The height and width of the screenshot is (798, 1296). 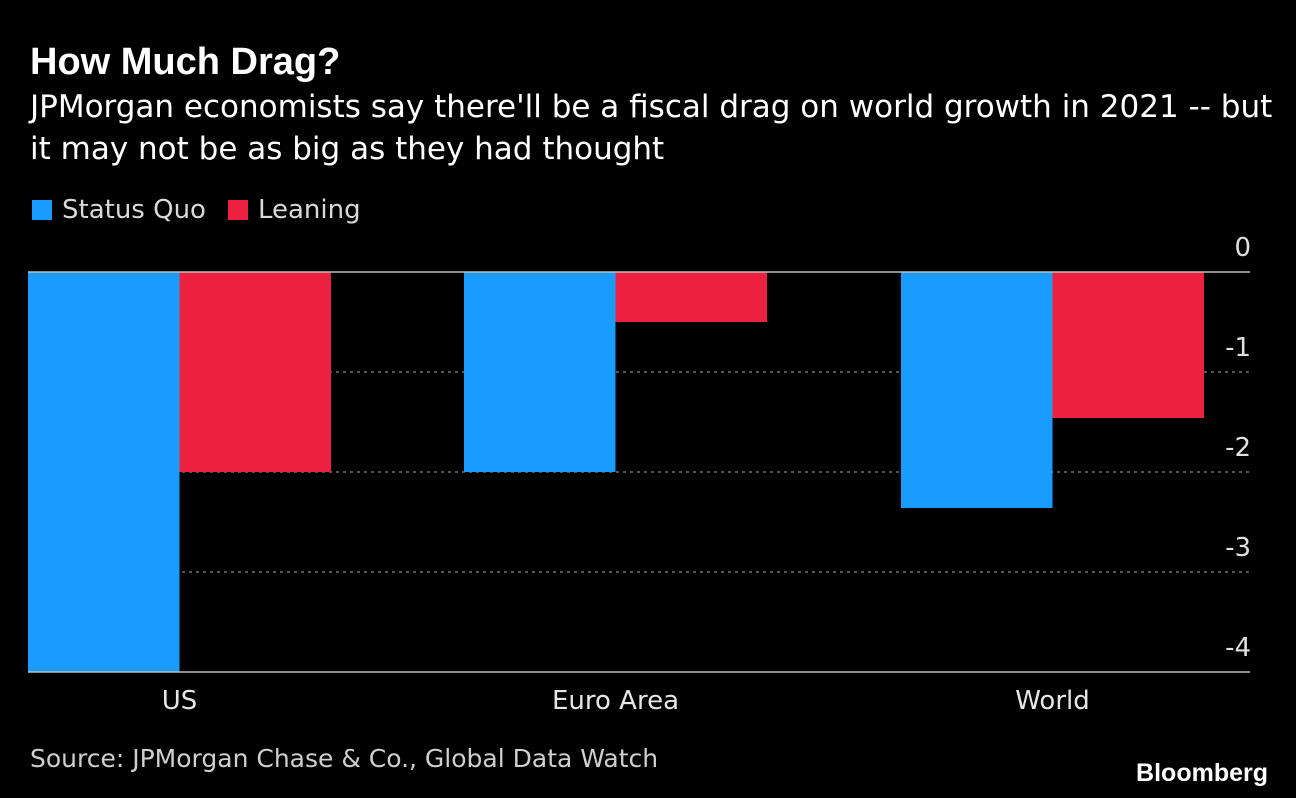 What do you see at coordinates (1242, 248) in the screenshot?
I see `y-tick-label: 0` at bounding box center [1242, 248].